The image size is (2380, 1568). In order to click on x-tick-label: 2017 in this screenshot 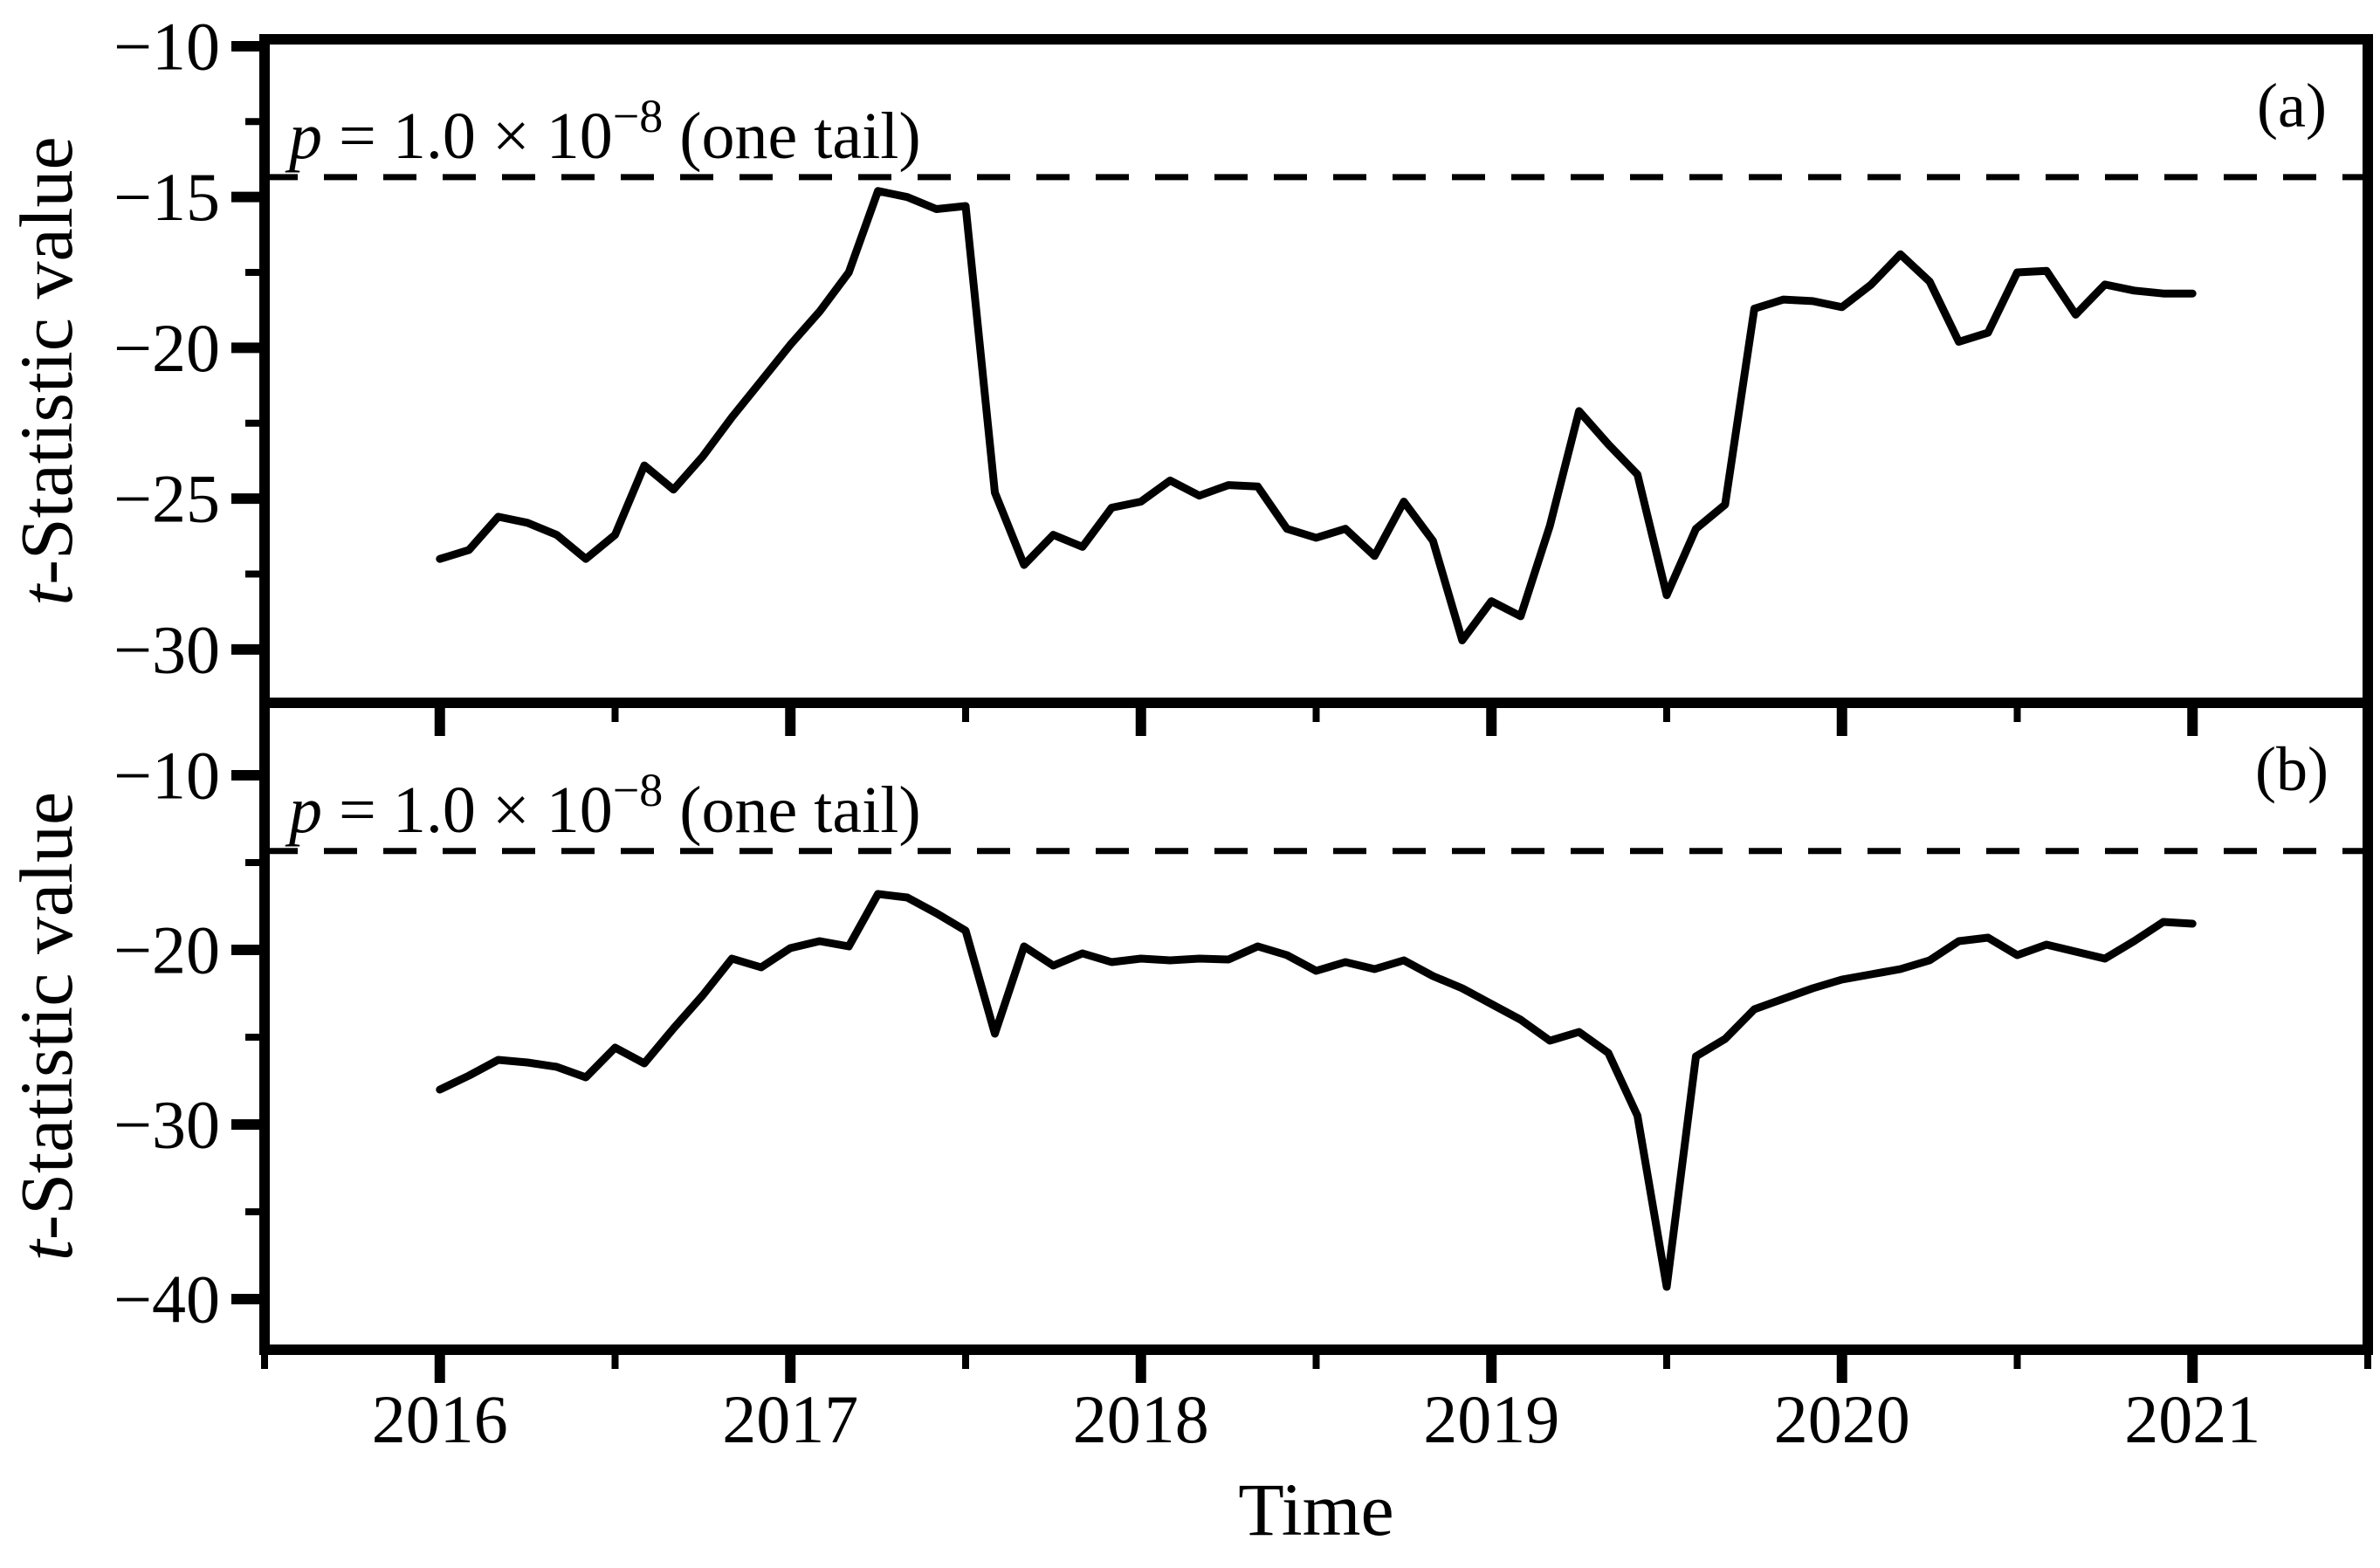, I will do `click(790, 1419)`.